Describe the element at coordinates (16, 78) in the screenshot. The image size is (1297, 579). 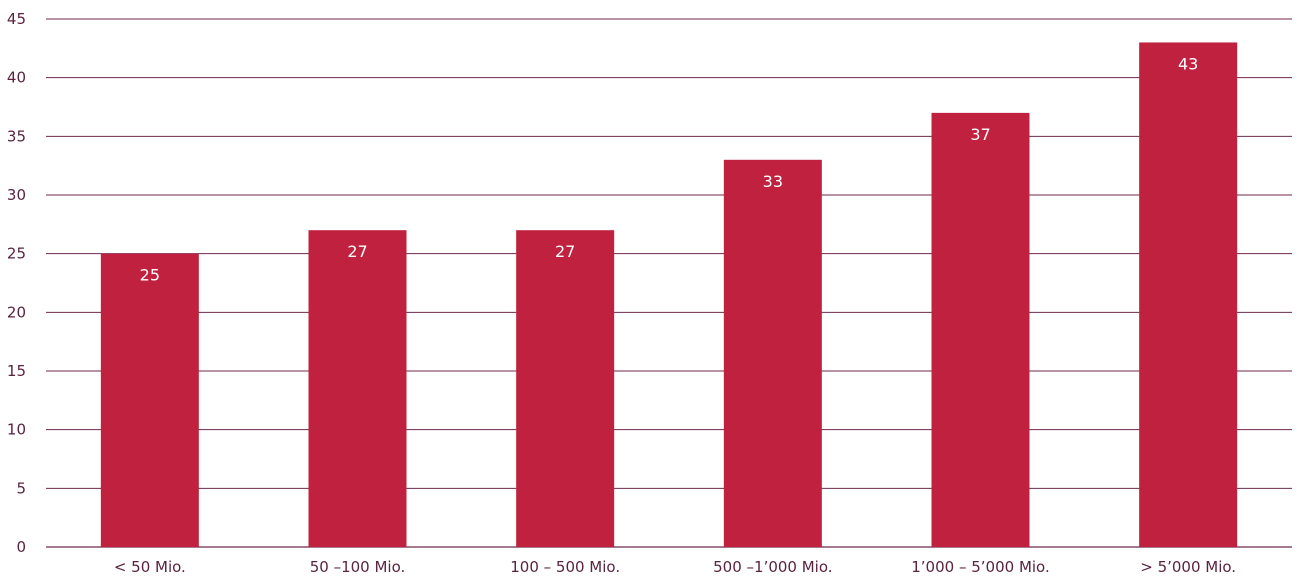
I see `y-tick-label-40: 40` at that location.